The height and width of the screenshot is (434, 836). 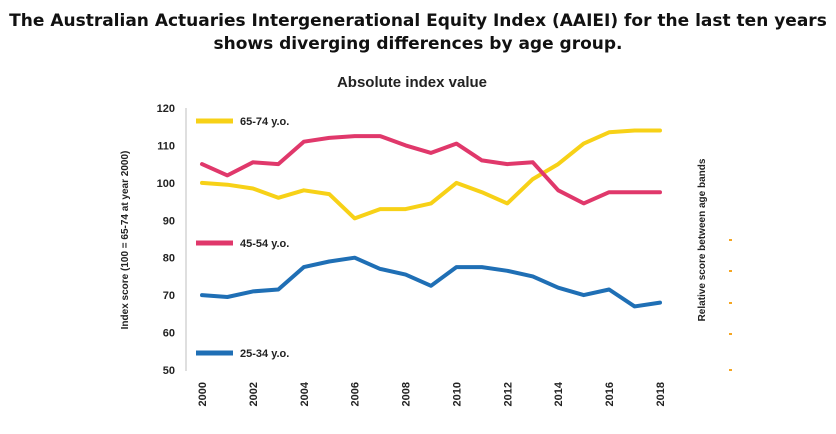 What do you see at coordinates (166, 109) in the screenshot?
I see `y-tick-label: 120` at bounding box center [166, 109].